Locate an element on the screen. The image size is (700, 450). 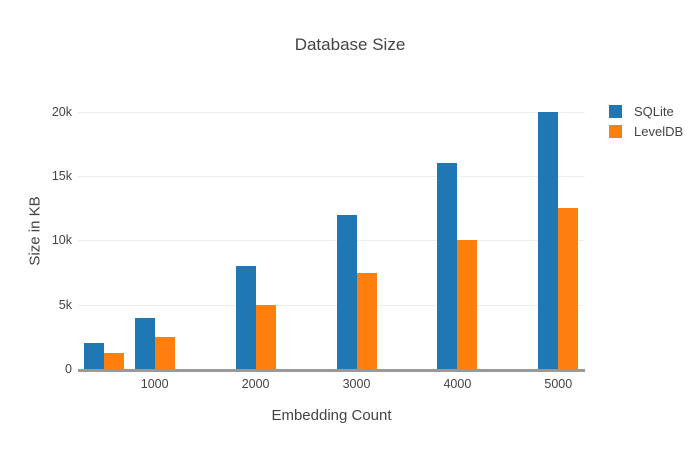
legend-item-sqlite: SQLite is located at coordinates (646, 111).